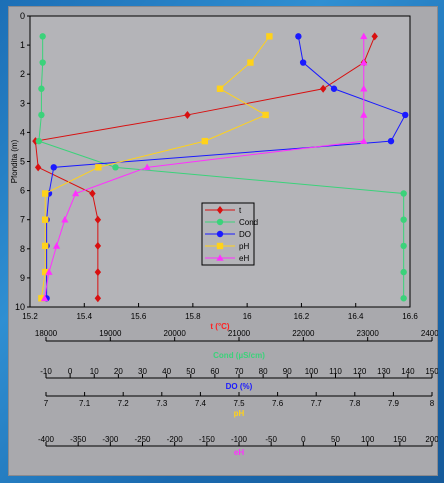 This screenshot has height=483, width=444. I want to click on x-tick-label: 7.5, so click(239, 403).